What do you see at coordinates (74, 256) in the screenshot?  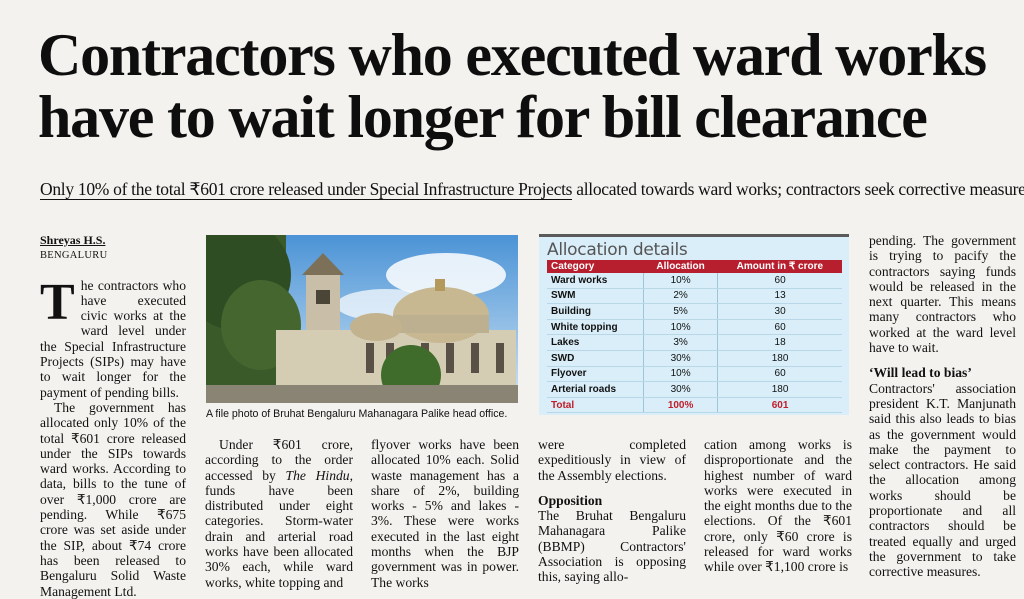 I see `dateline: BENGALURU` at bounding box center [74, 256].